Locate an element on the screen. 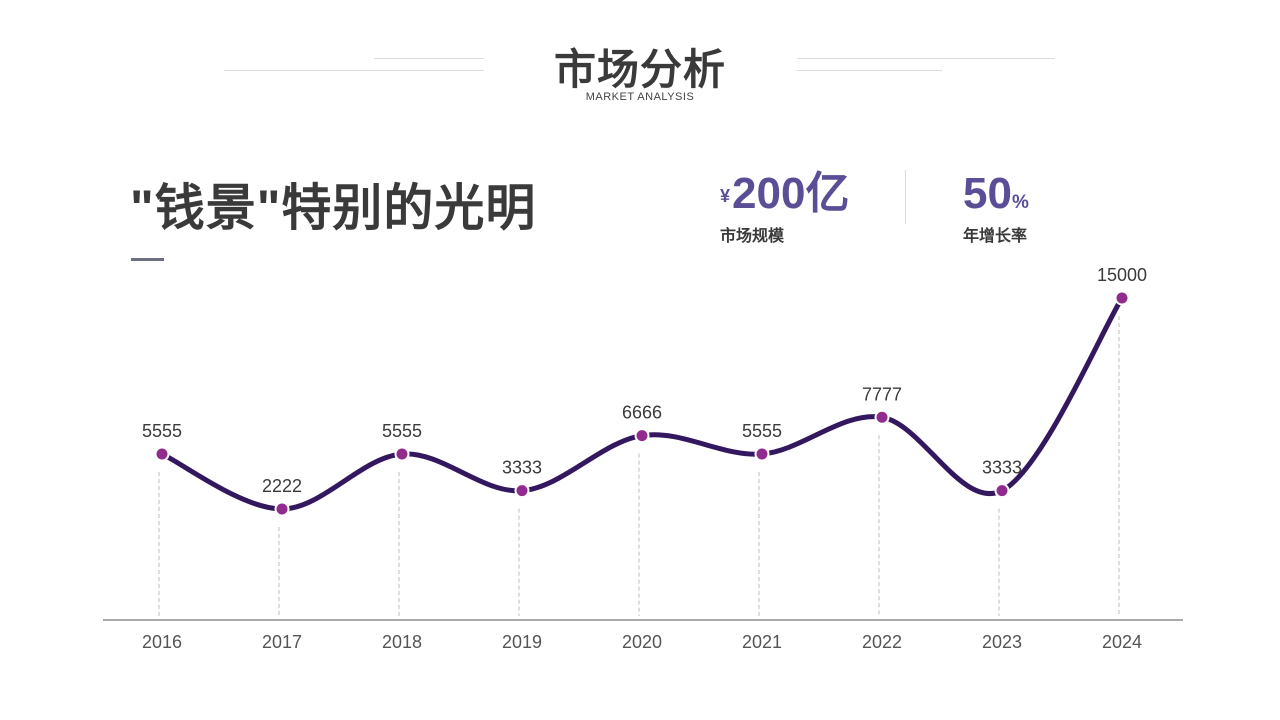  x-tick-label: 2023 is located at coordinates (1002, 642).